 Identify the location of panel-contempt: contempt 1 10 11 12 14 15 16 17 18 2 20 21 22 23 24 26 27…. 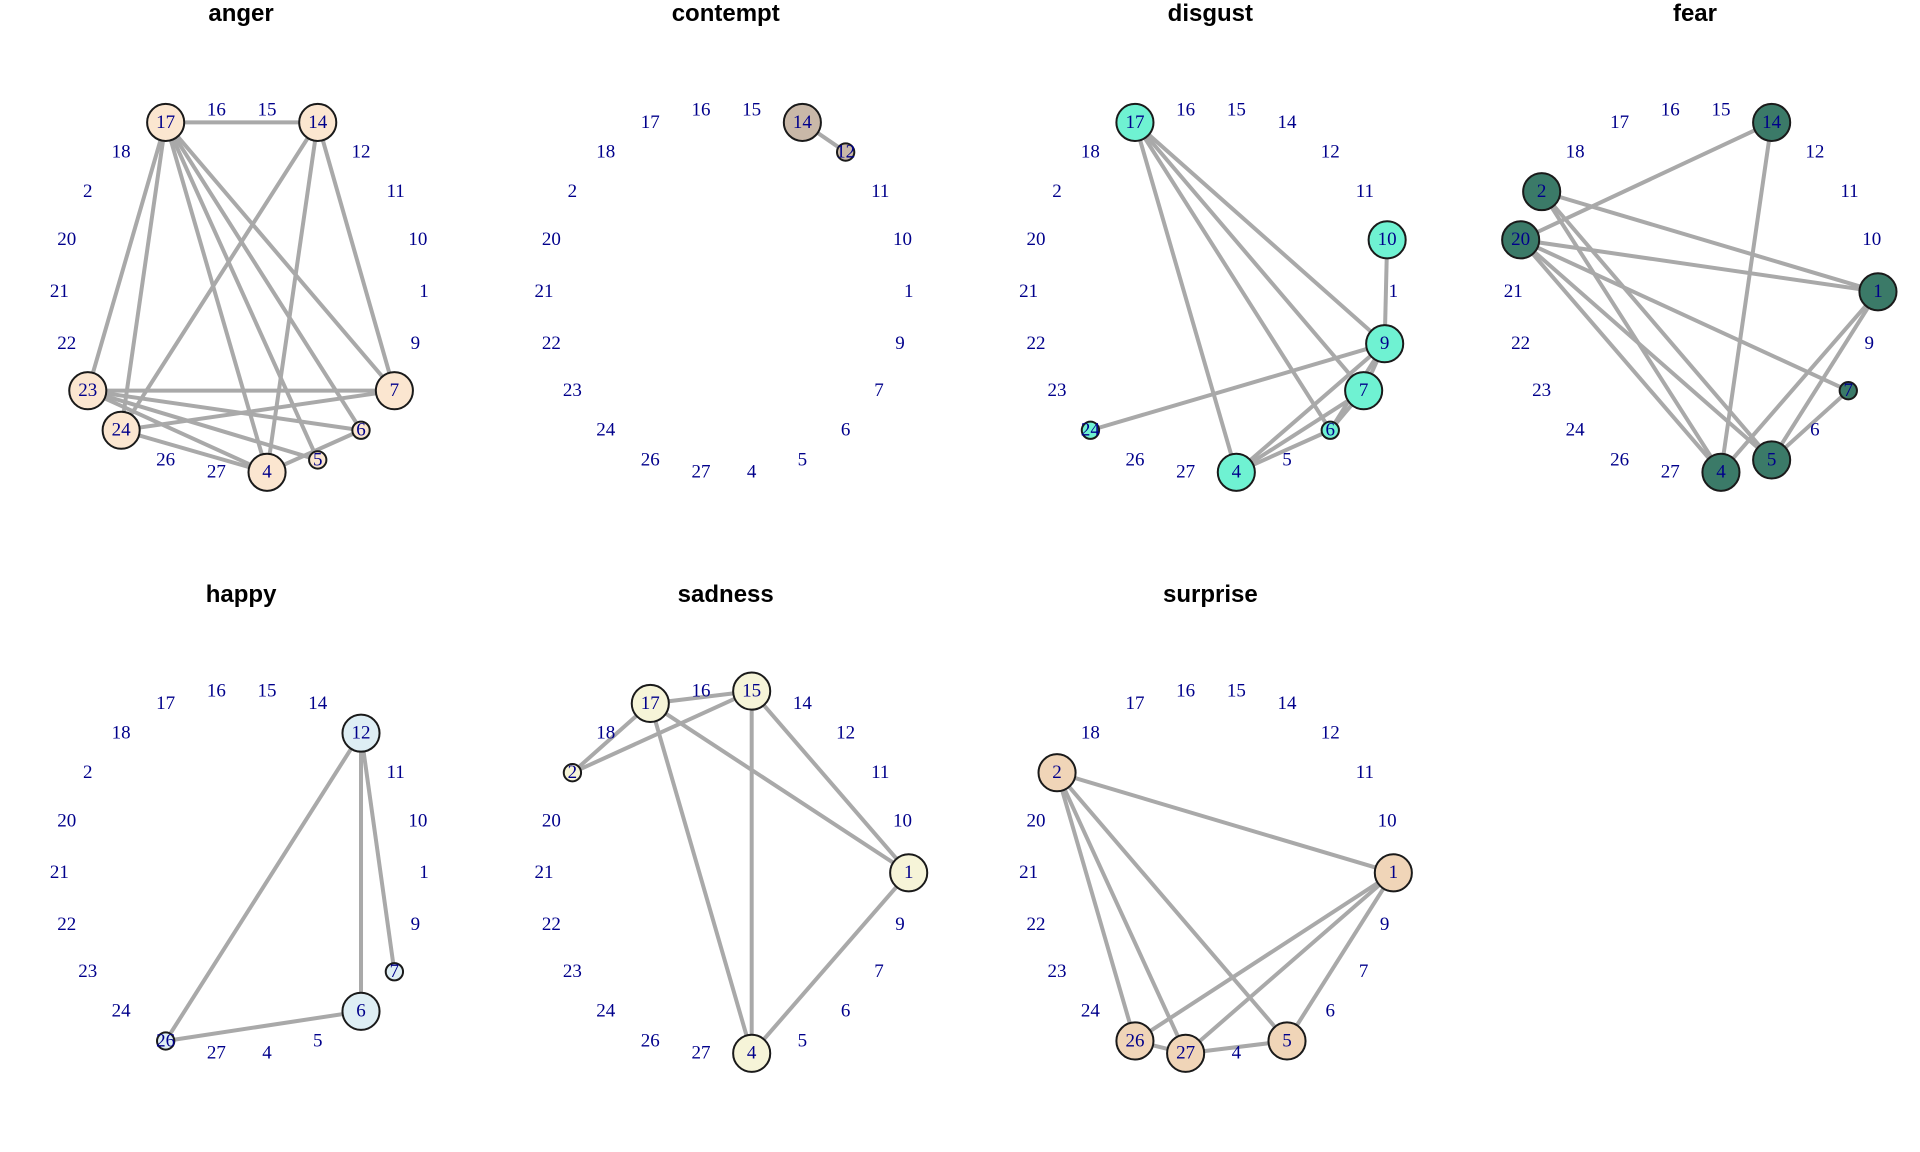
(723, 241).